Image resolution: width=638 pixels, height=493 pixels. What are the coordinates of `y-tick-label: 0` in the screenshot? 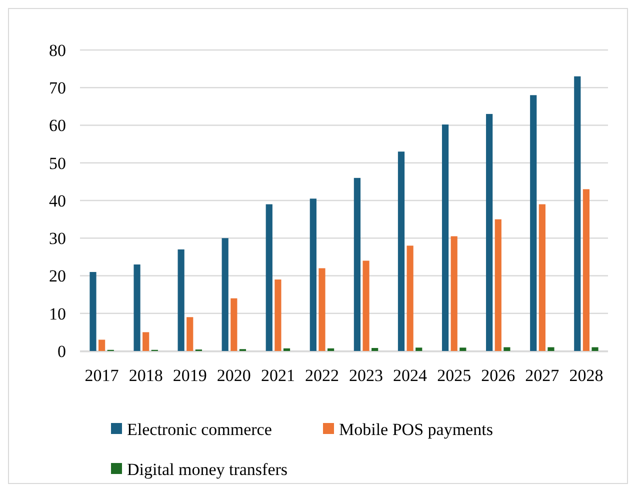 It's located at (62, 351).